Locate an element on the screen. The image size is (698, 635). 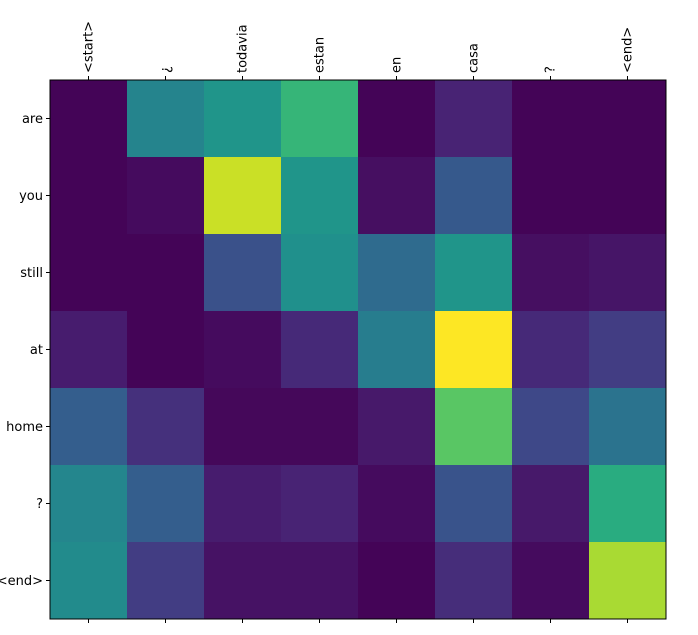
heatmap-cell-r1-c4 is located at coordinates (397, 196).